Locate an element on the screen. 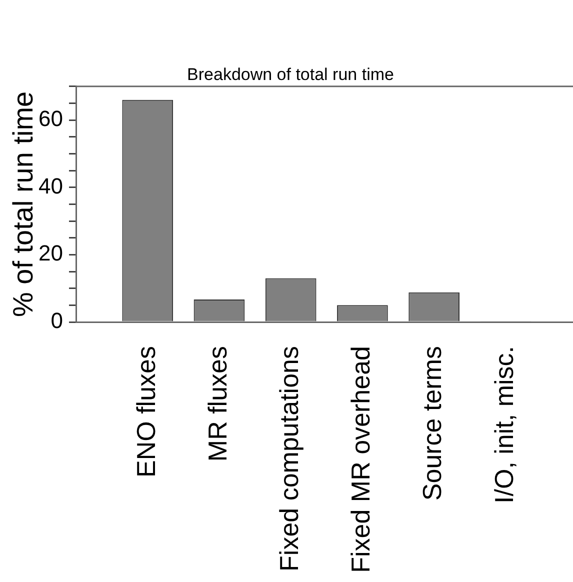  x-tick-label: Source terms is located at coordinates (432, 423).